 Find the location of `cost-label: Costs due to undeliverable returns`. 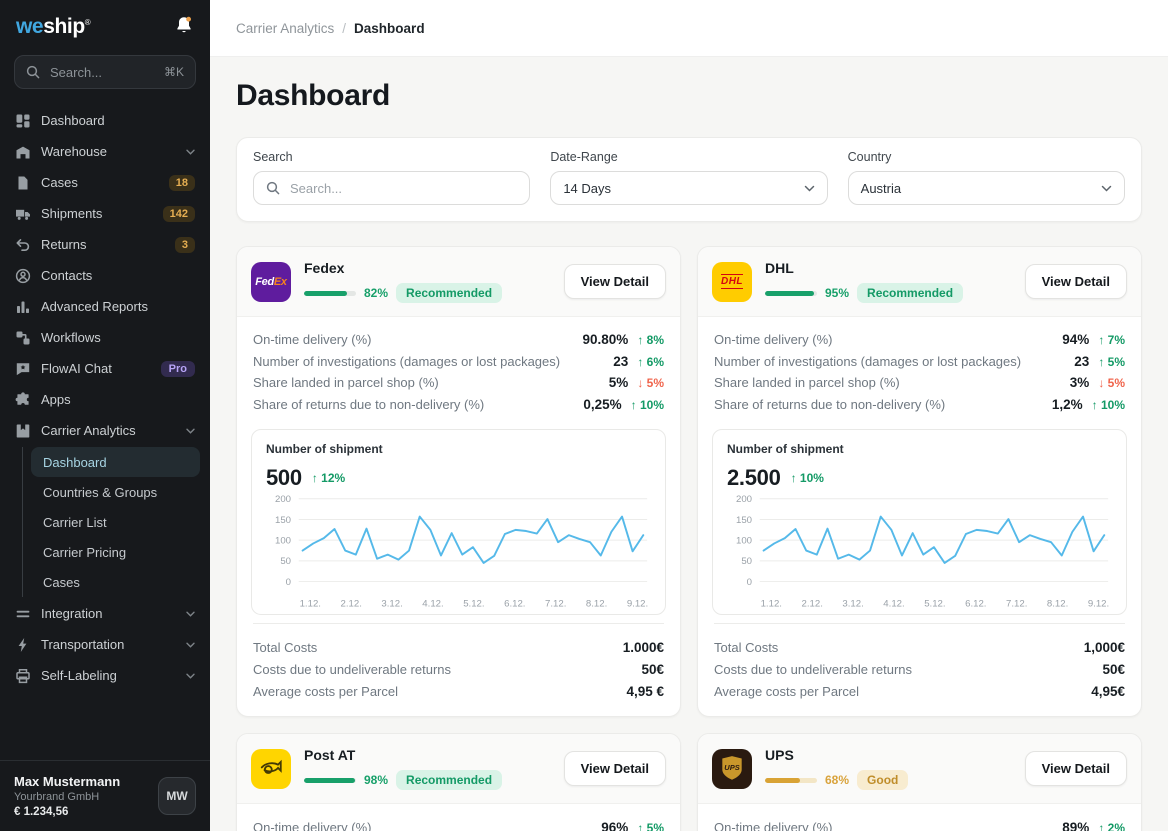

cost-label: Costs due to undeliverable returns is located at coordinates (813, 669).